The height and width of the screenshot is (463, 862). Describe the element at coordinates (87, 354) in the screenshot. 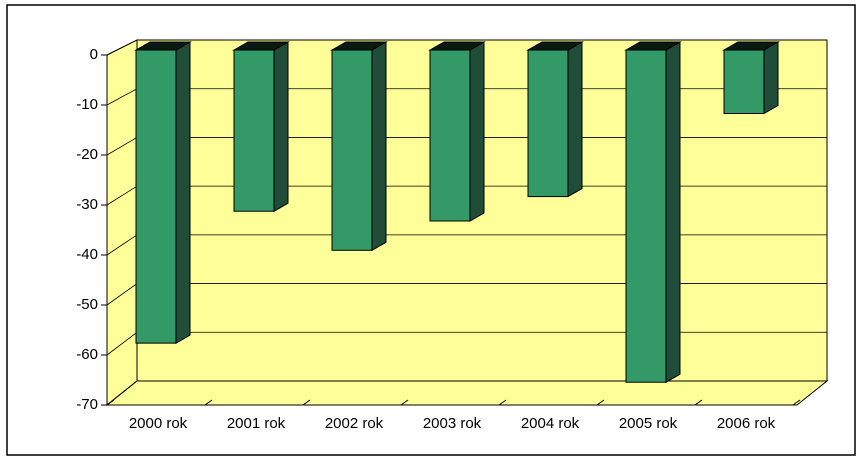

I see `y-tick-label: -60` at that location.